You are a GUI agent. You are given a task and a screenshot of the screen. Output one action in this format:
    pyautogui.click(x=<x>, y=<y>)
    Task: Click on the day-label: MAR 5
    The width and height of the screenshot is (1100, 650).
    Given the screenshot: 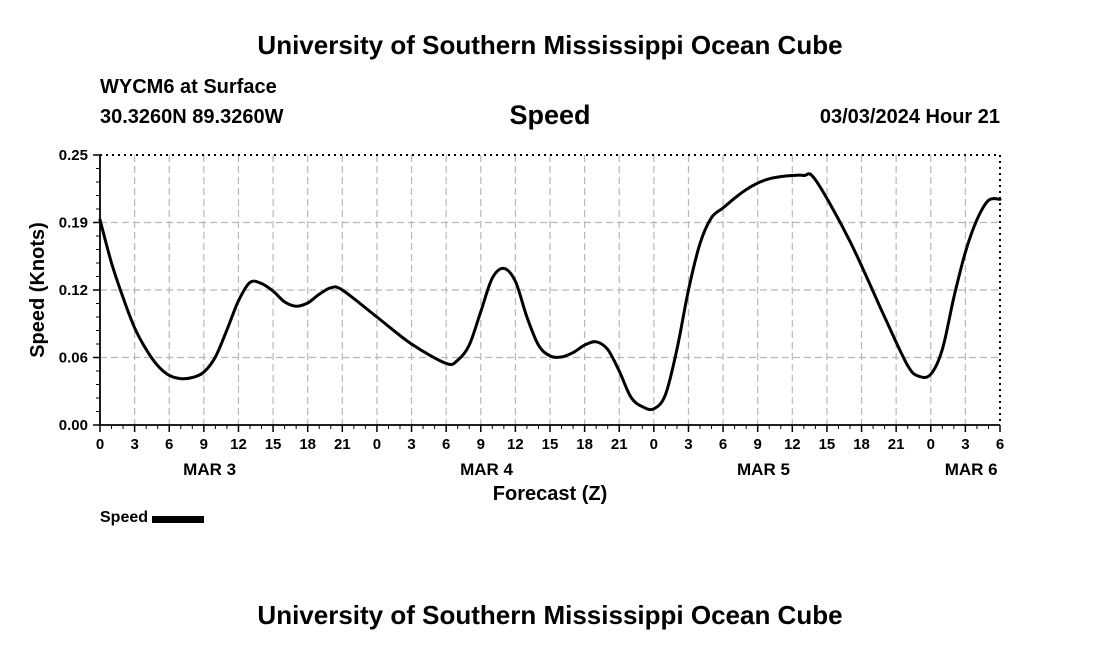 What is the action you would take?
    pyautogui.click(x=763, y=469)
    